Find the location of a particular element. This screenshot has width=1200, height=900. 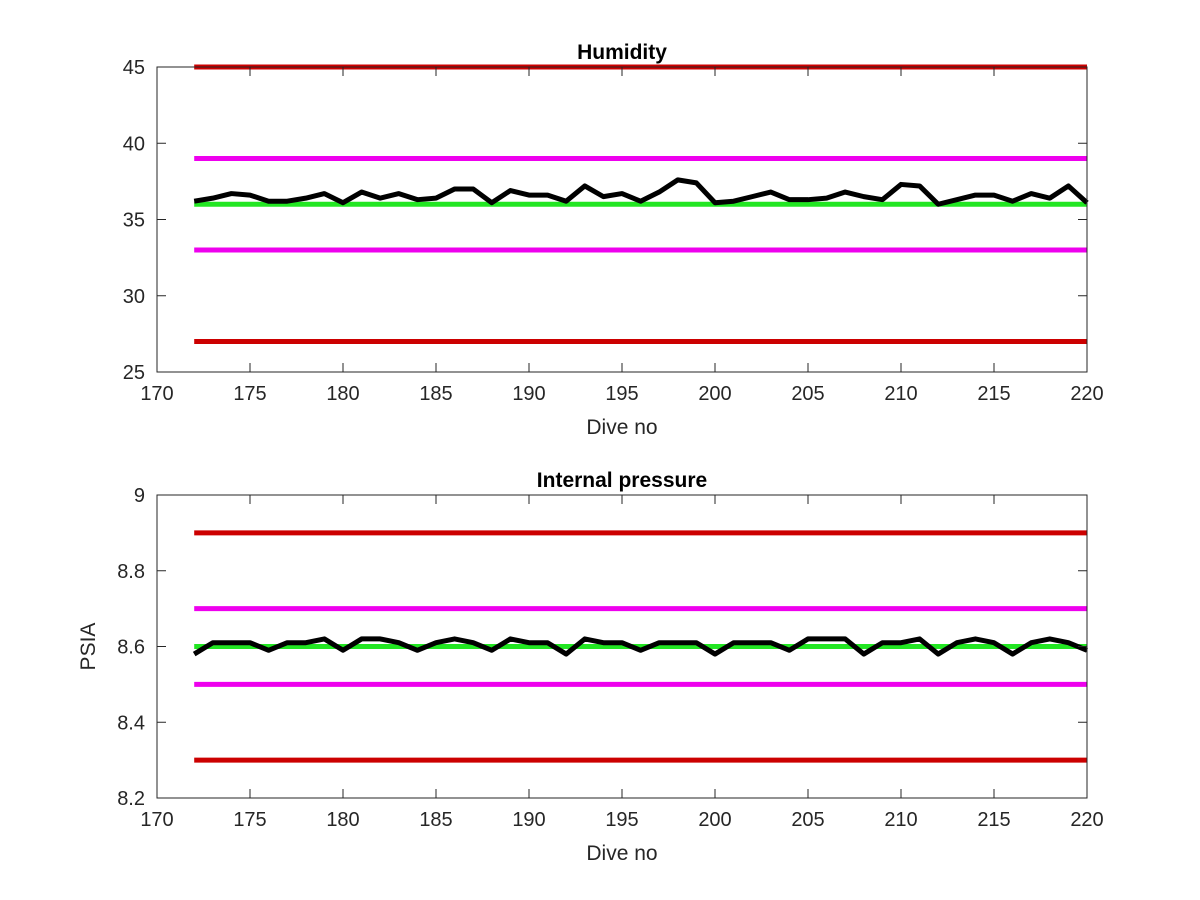

pressure-y-tick-label: 9 is located at coordinates (139, 496).